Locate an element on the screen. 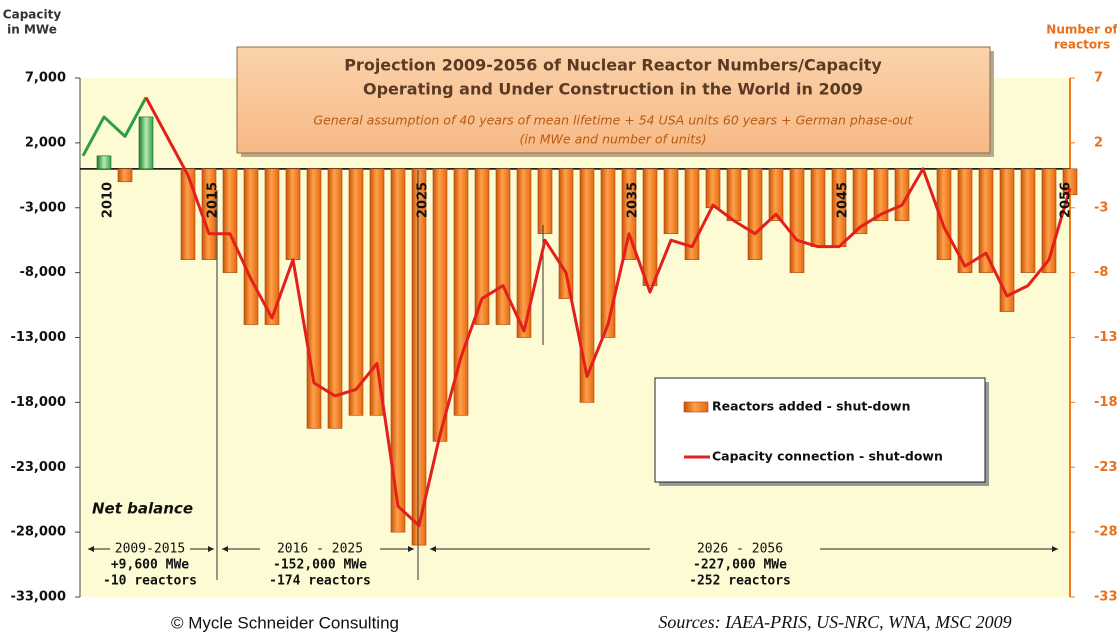  period-label: 2016 - 2025 is located at coordinates (320, 549).